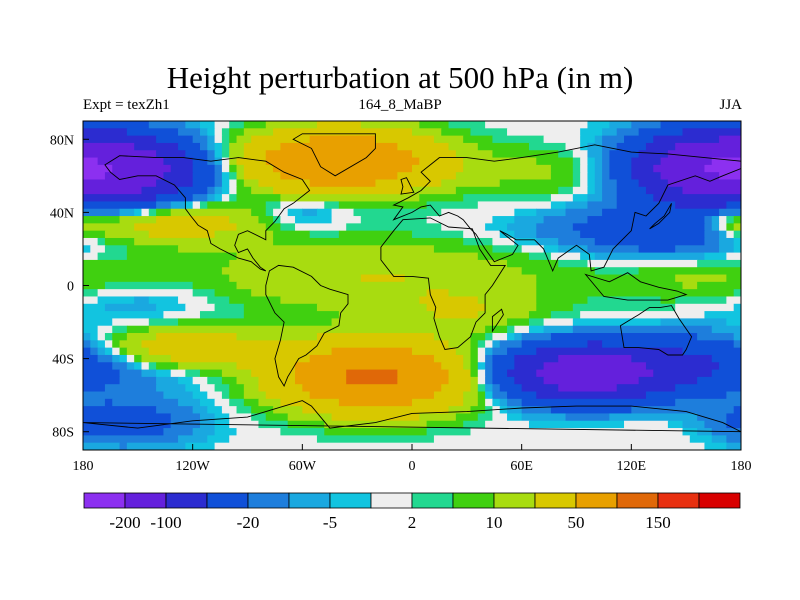 This screenshot has height=600, width=800. What do you see at coordinates (730, 105) in the screenshot?
I see `season-label: JJA` at bounding box center [730, 105].